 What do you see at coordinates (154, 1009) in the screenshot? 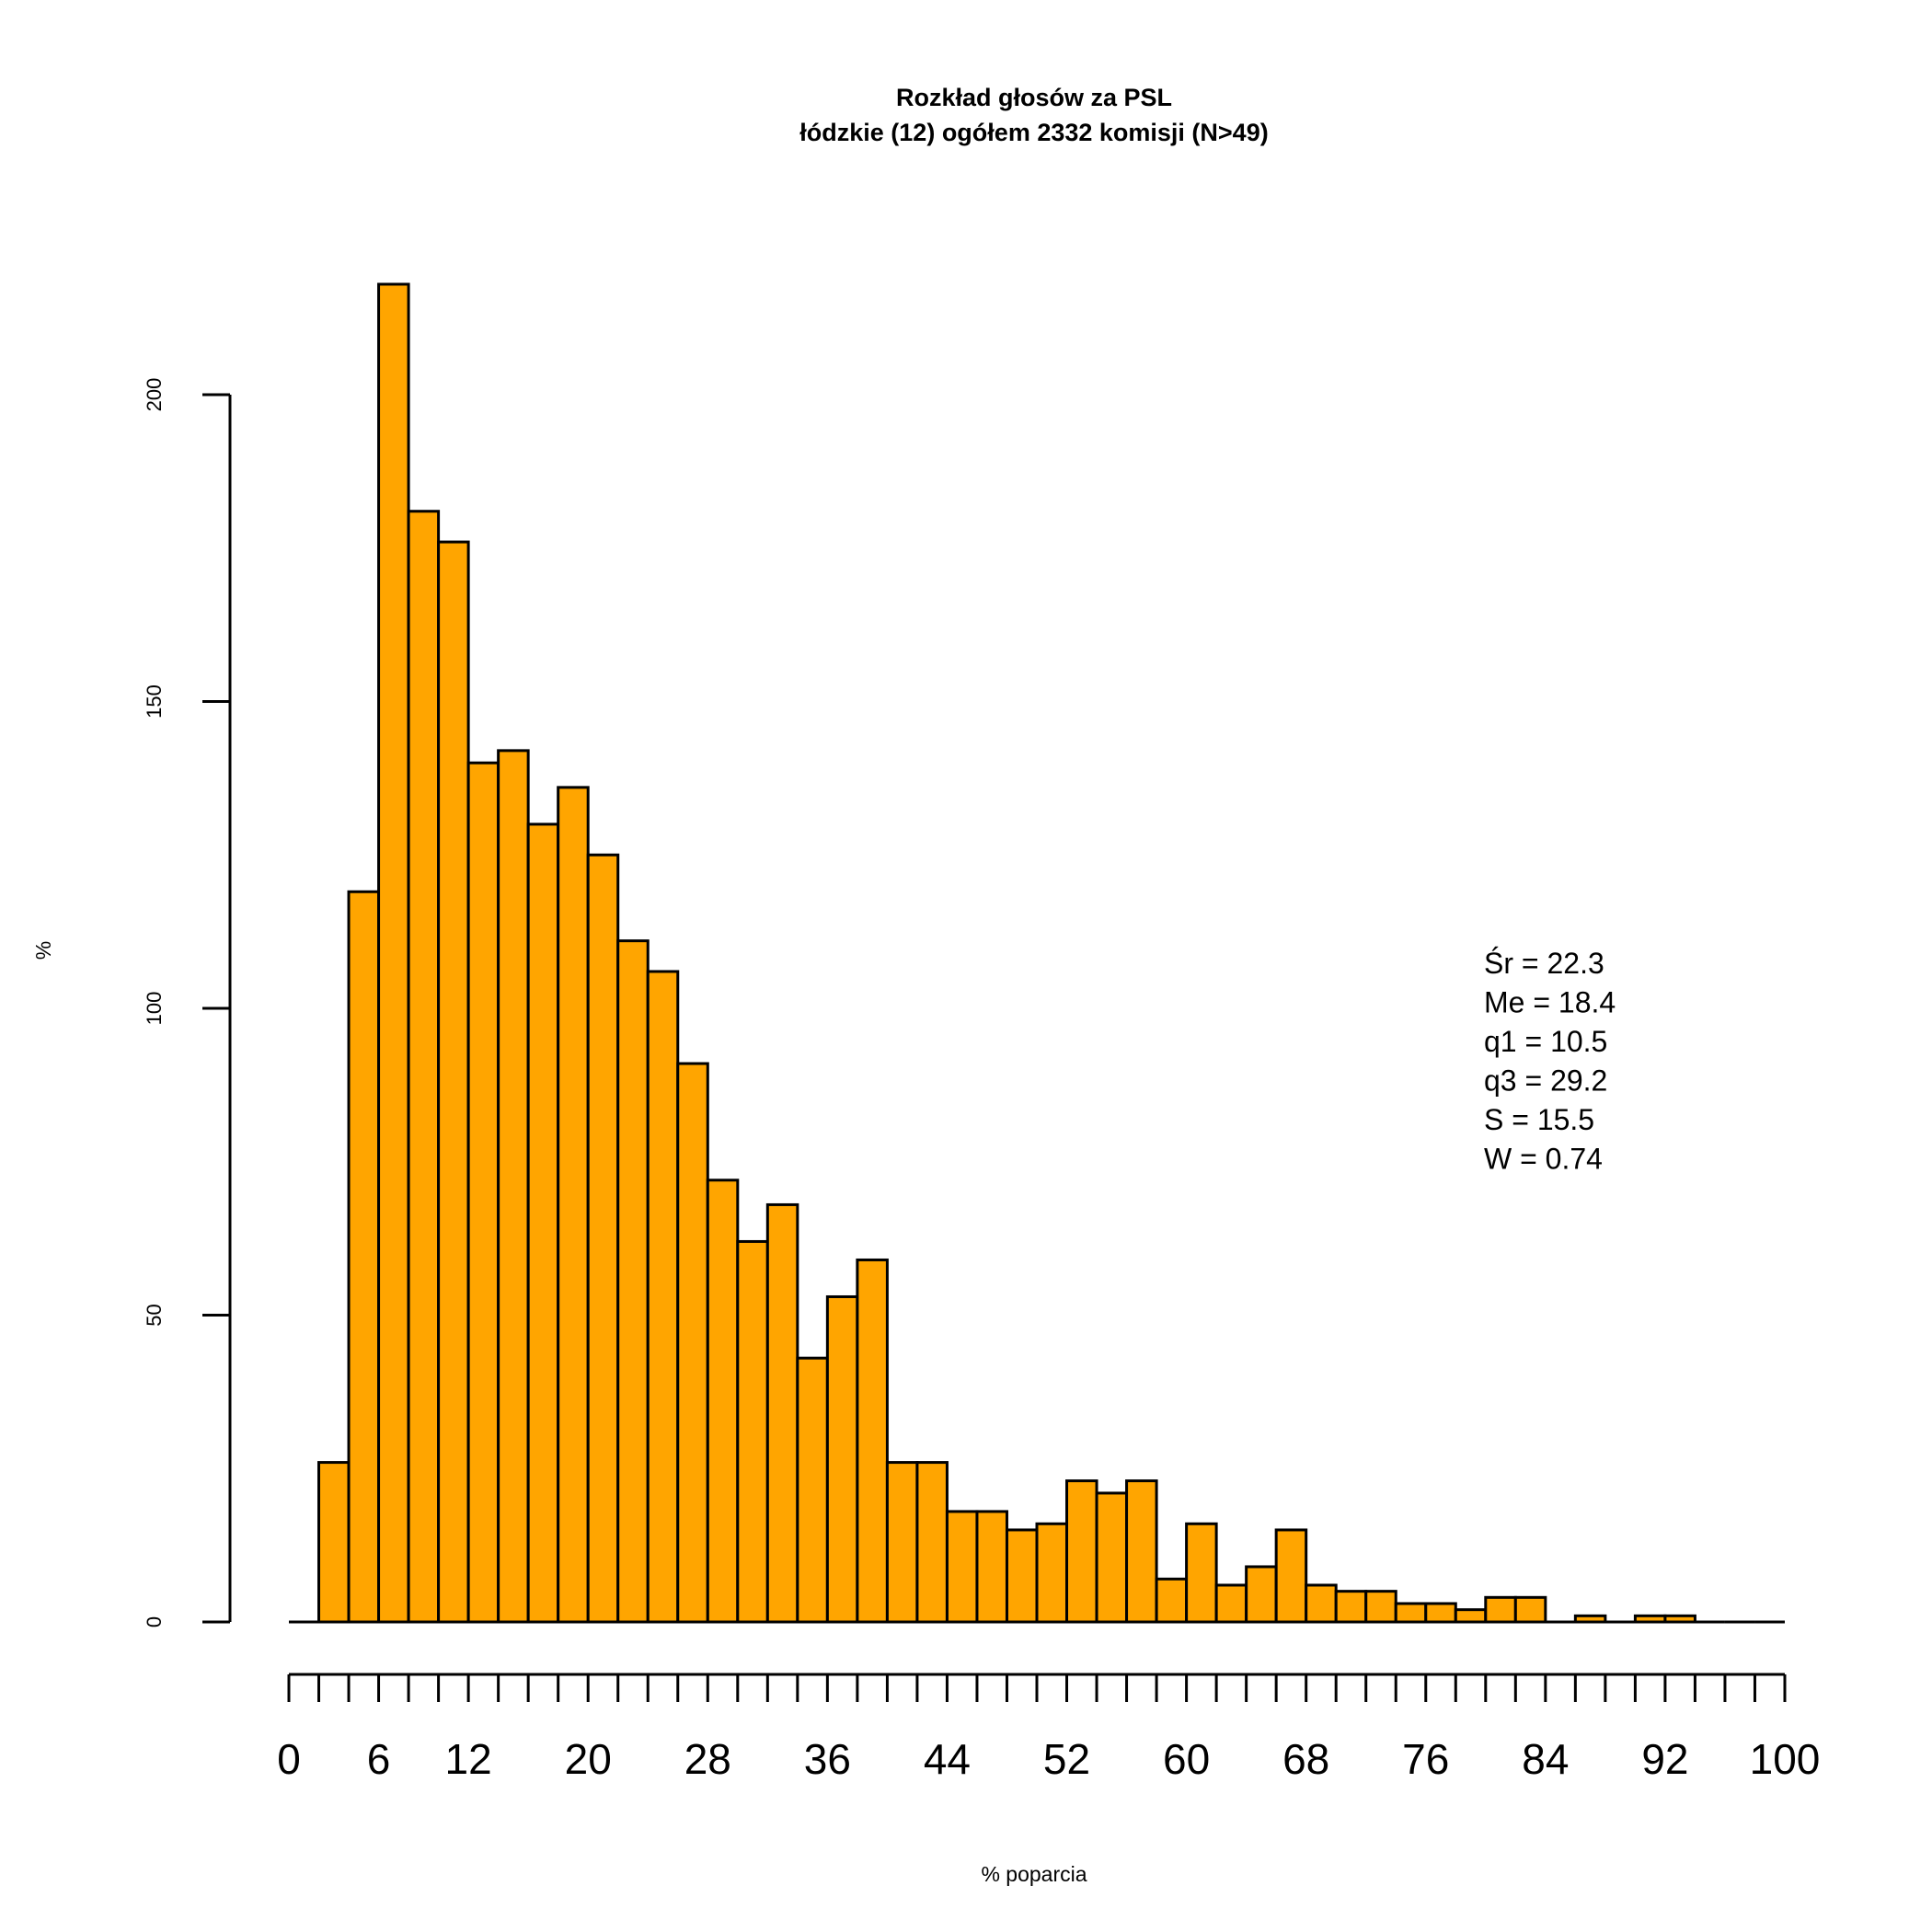
I see `y-tick-label: 100` at bounding box center [154, 1009].